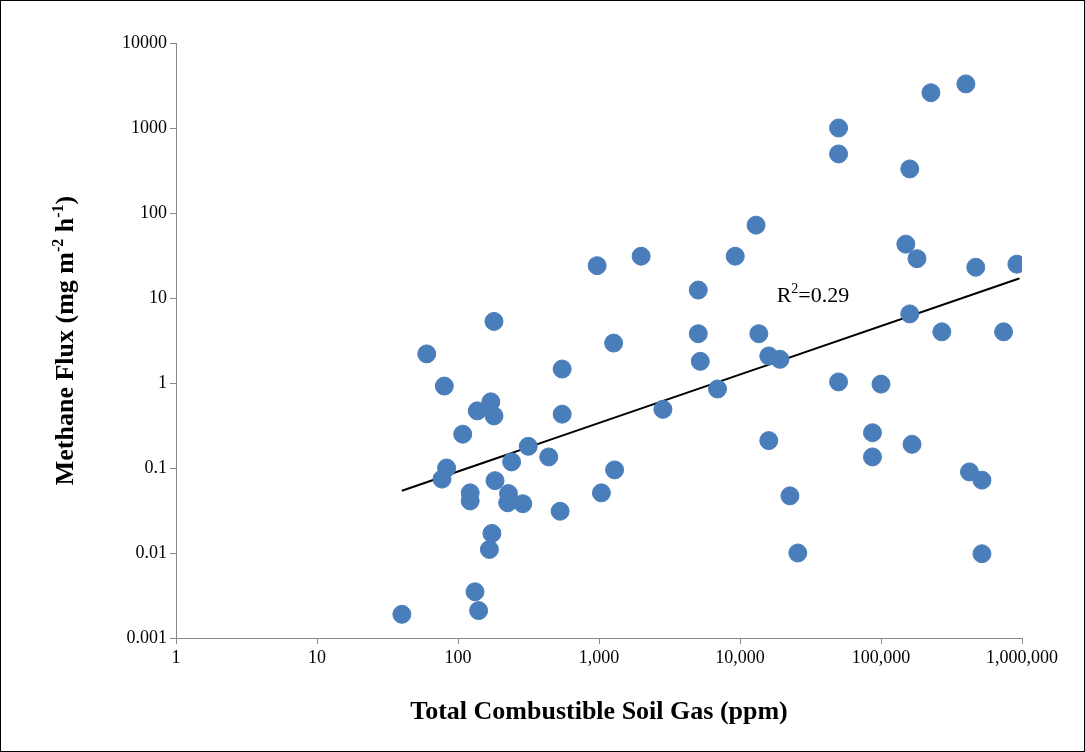 This screenshot has height=752, width=1085. What do you see at coordinates (149, 126) in the screenshot?
I see `y-tick-label: 1000` at bounding box center [149, 126].